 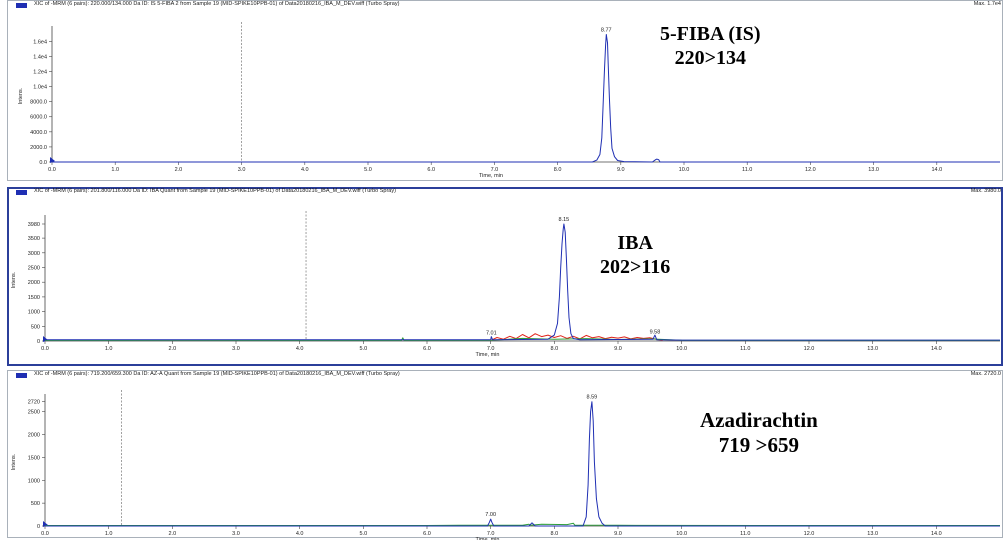 I want to click on compound-annotation: IBA 202>116, so click(x=635, y=255).